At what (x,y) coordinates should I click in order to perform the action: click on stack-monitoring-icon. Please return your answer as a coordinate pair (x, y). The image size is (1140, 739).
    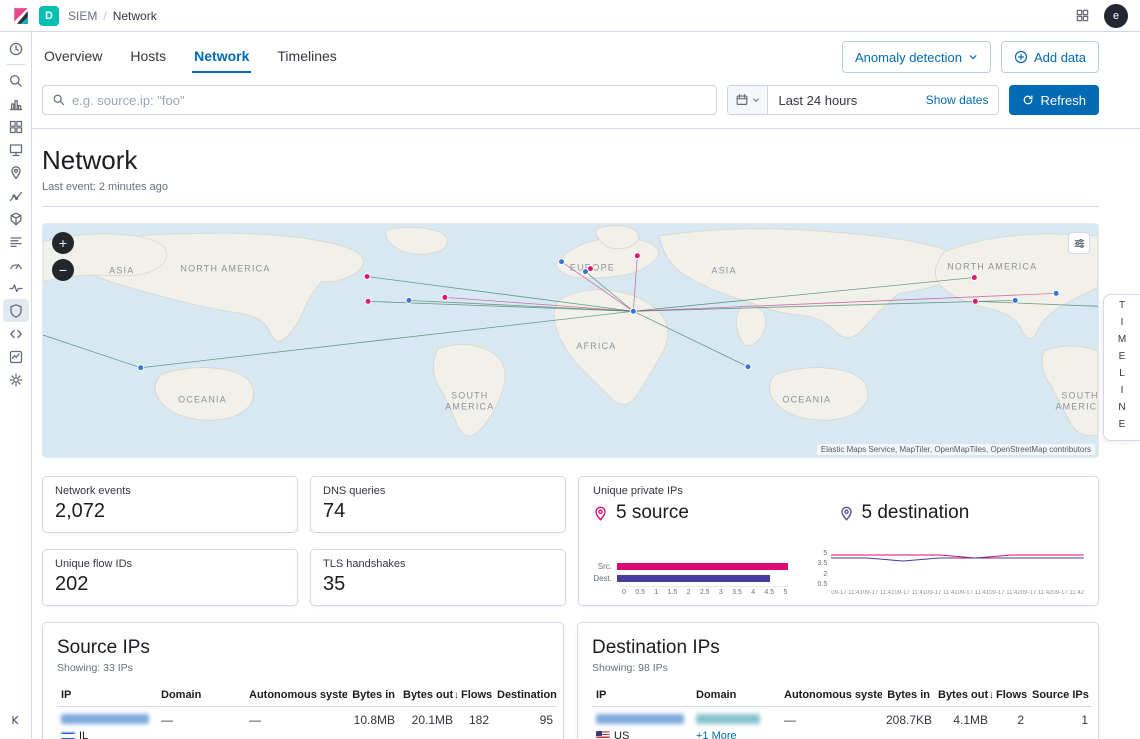
    Looking at the image, I should click on (16, 356).